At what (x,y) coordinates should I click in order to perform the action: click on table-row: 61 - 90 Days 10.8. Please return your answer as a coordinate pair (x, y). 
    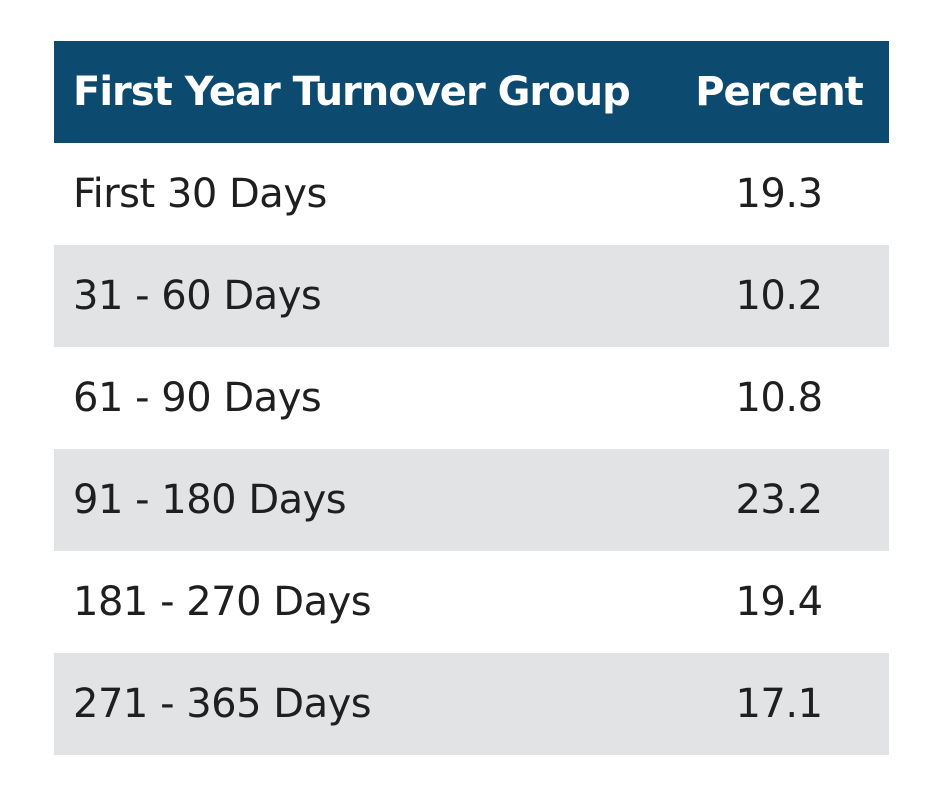
    Looking at the image, I should click on (471, 398).